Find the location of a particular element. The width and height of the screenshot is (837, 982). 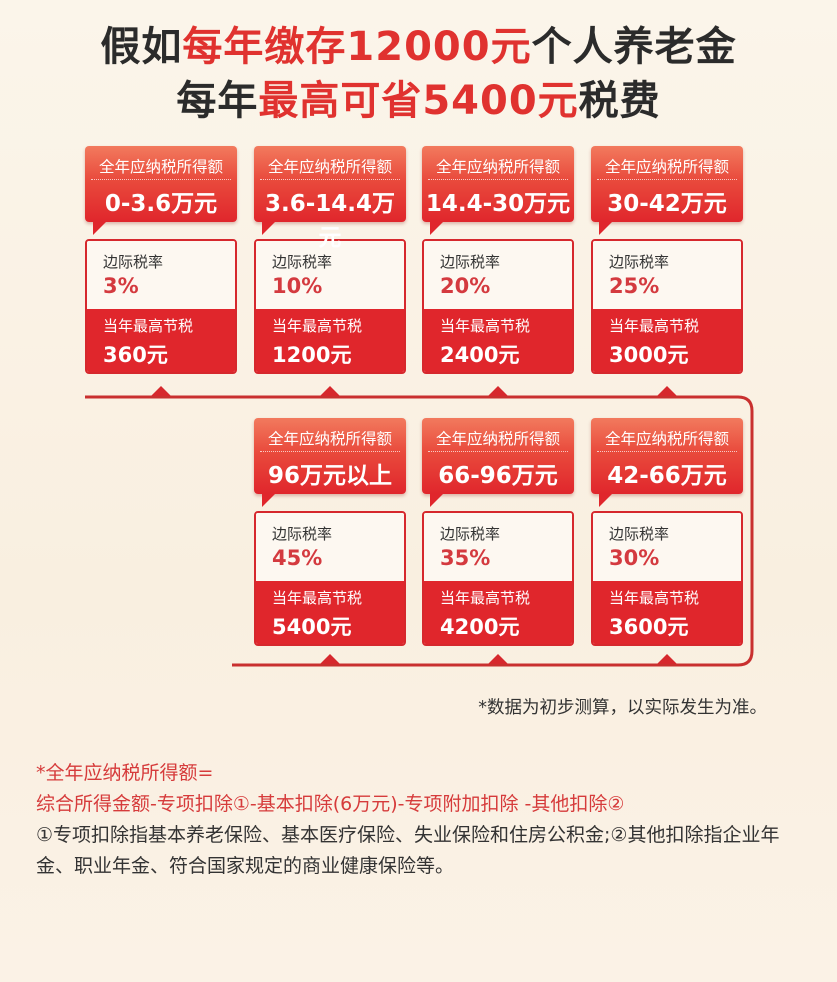

formula: 综合所得金额-专项扣除①-基本扣除(6万元)-专项附加扣除 -其他扣除② is located at coordinates (330, 804).